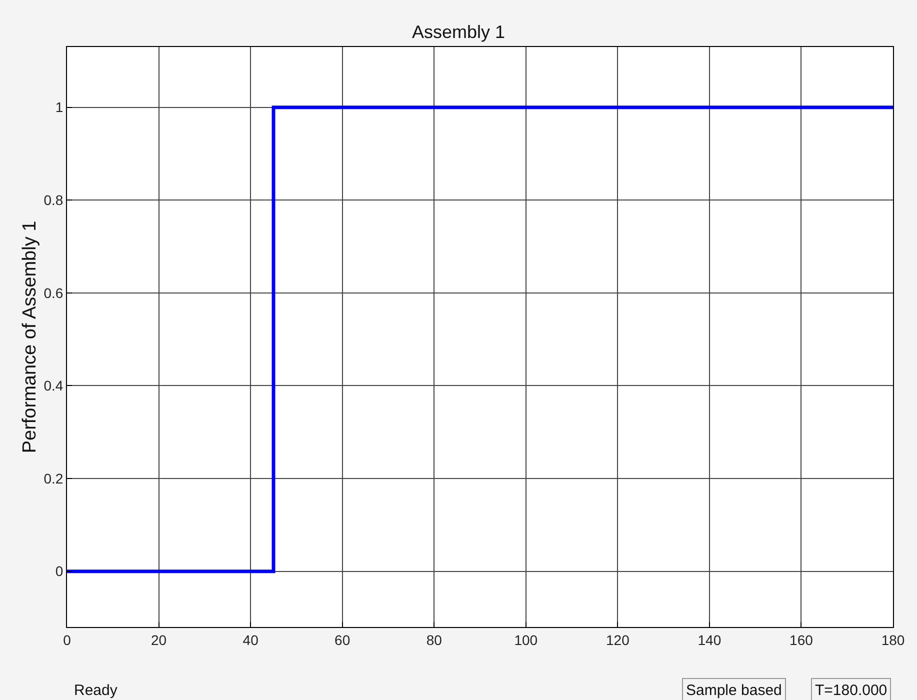  I want to click on x-tick-label: 140, so click(710, 640).